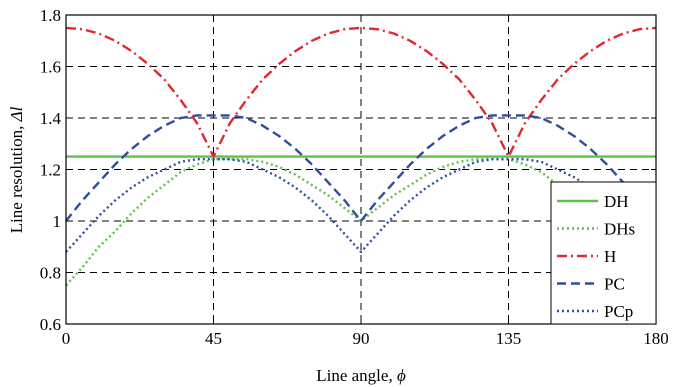 The width and height of the screenshot is (674, 387). Describe the element at coordinates (361, 338) in the screenshot. I see `x-tick-label: 90` at that location.